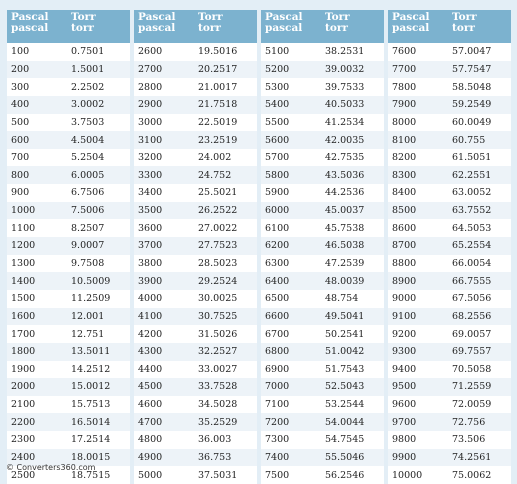  What do you see at coordinates (352, 210) in the screenshot?
I see `torr-value: 45.0037` at bounding box center [352, 210].